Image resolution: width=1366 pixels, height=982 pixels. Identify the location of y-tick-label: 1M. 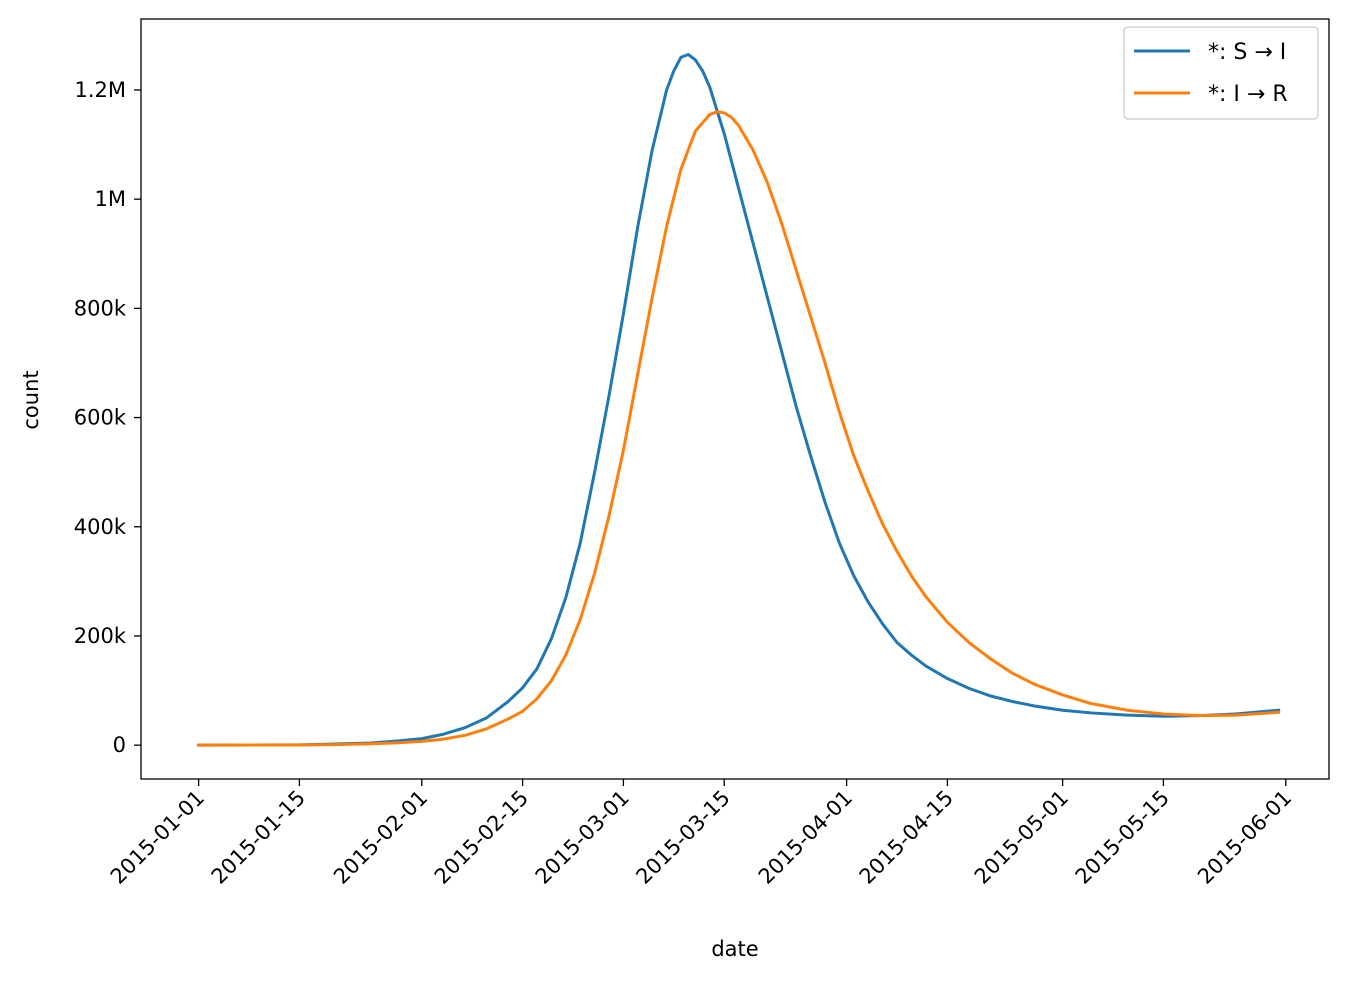
(110, 199).